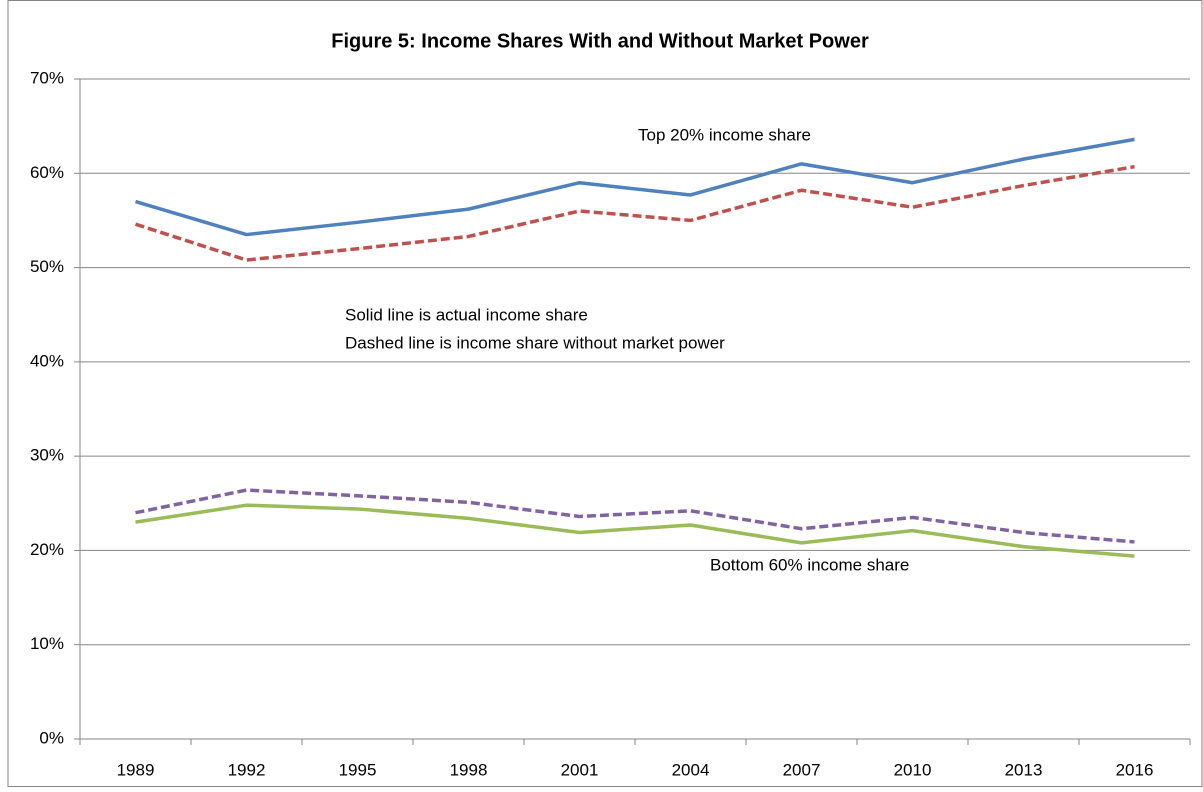 Image resolution: width=1203 pixels, height=792 pixels. What do you see at coordinates (358, 769) in the screenshot?
I see `x-tick-label: 1995` at bounding box center [358, 769].